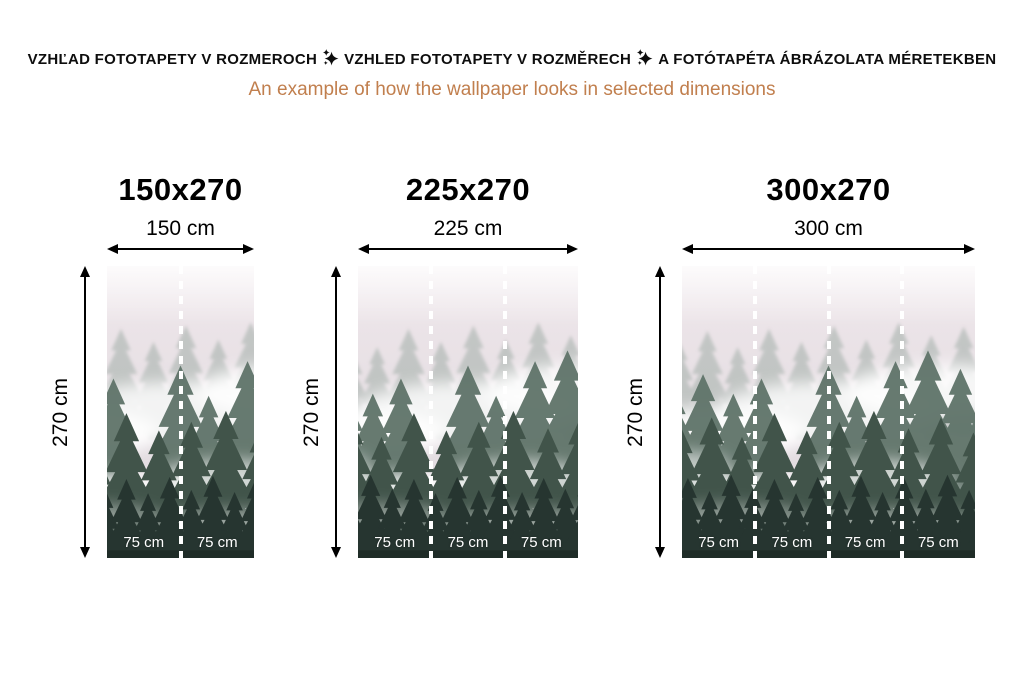  What do you see at coordinates (172, 59) in the screenshot?
I see `title-slovak: VZHĽAD FOTOTAPETY V ROZMEROCH` at bounding box center [172, 59].